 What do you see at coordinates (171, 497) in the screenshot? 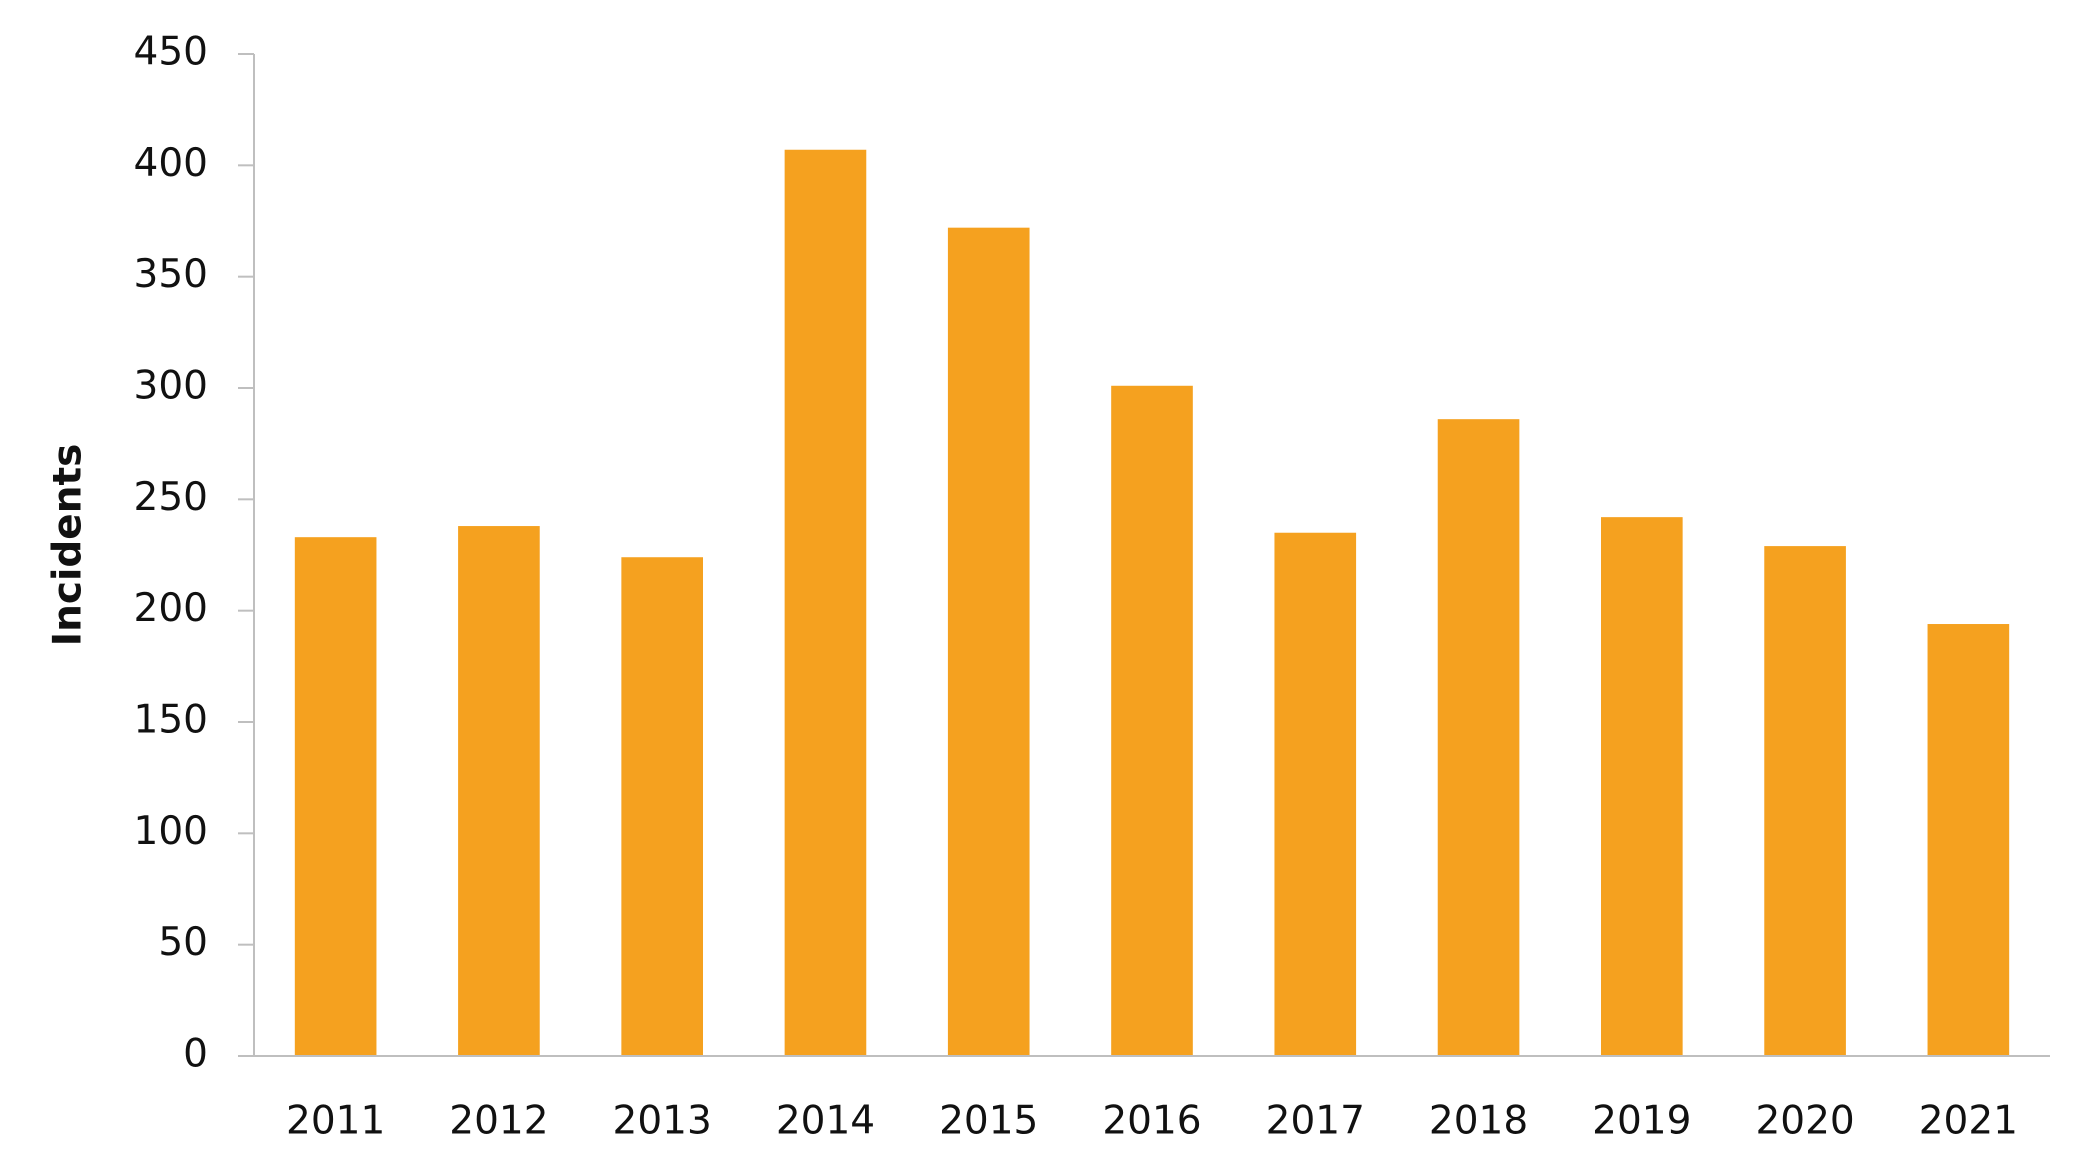
I see `y-tick-label: 250` at bounding box center [171, 497].